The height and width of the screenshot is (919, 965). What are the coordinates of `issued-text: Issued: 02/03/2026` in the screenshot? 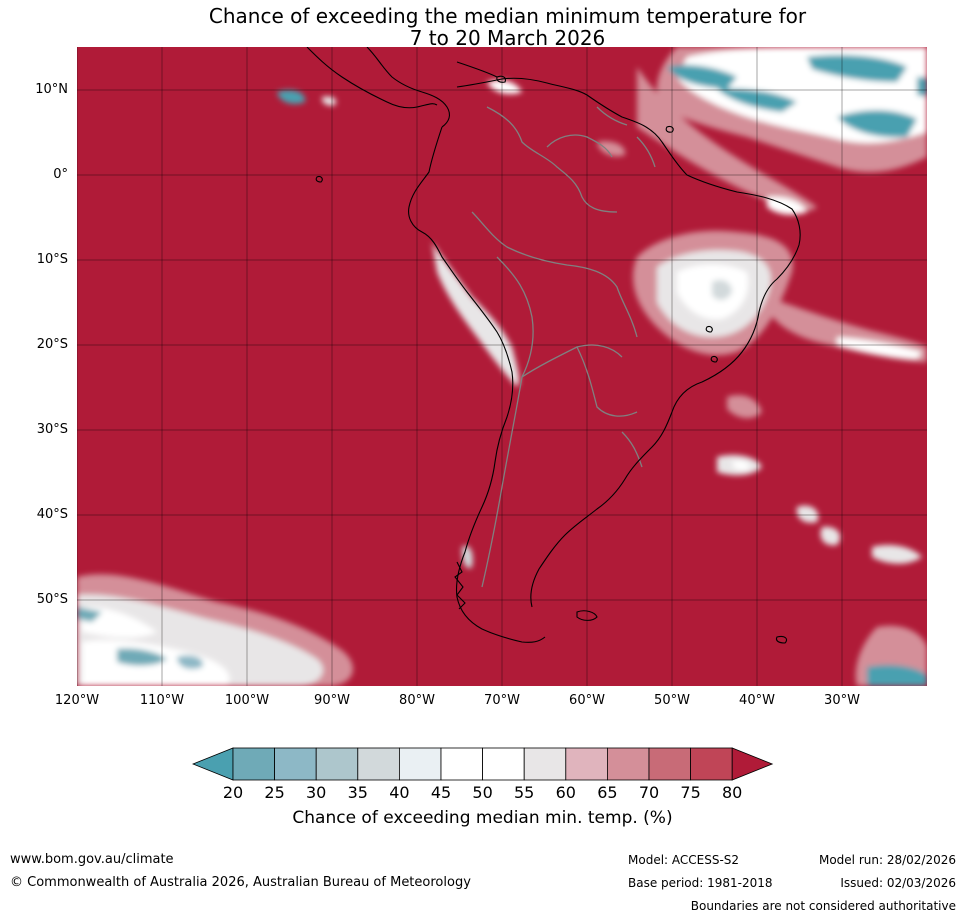 It's located at (898, 883).